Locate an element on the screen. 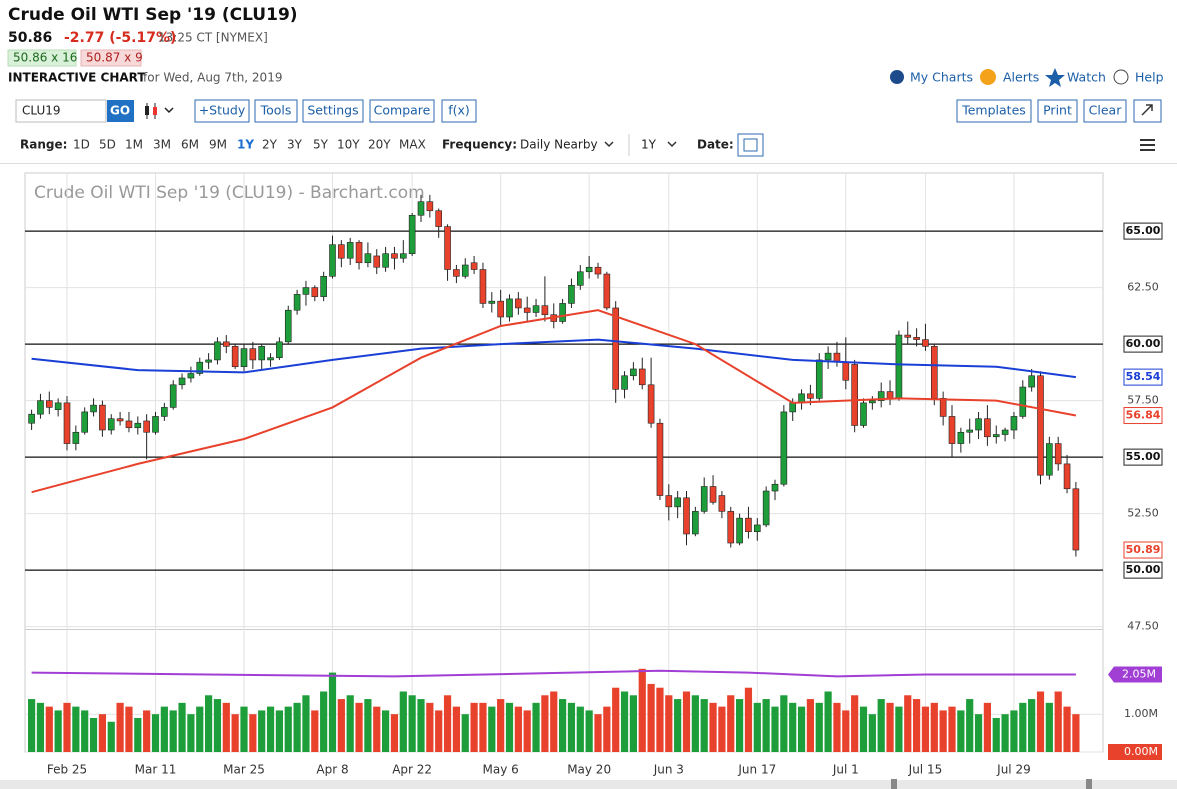 The width and height of the screenshot is (1177, 789). expand-button is located at coordinates (1147, 111).